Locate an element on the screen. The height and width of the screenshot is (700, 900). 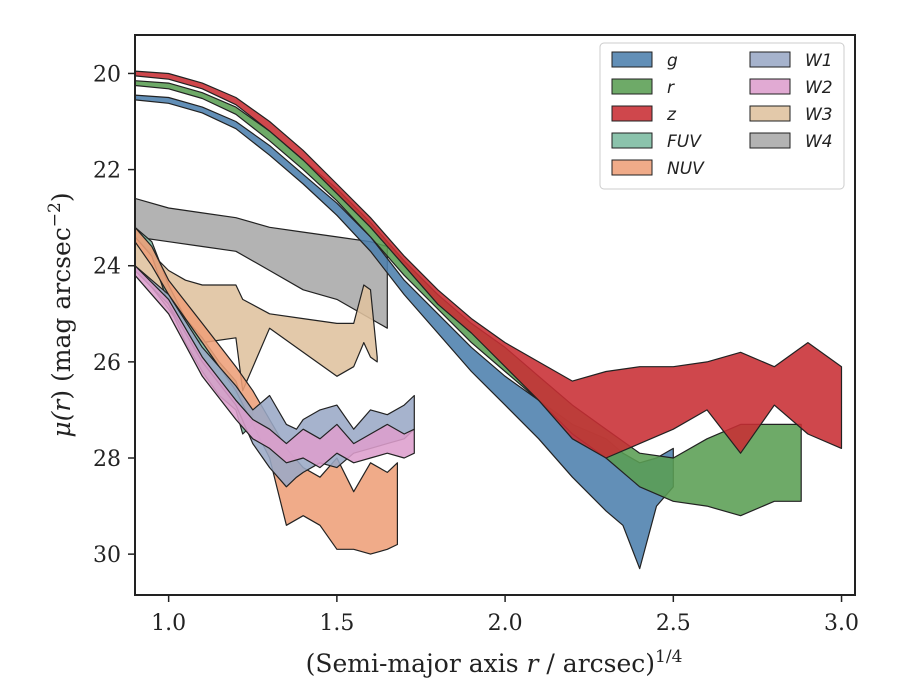
legend-swatch-z is located at coordinates (632, 113).